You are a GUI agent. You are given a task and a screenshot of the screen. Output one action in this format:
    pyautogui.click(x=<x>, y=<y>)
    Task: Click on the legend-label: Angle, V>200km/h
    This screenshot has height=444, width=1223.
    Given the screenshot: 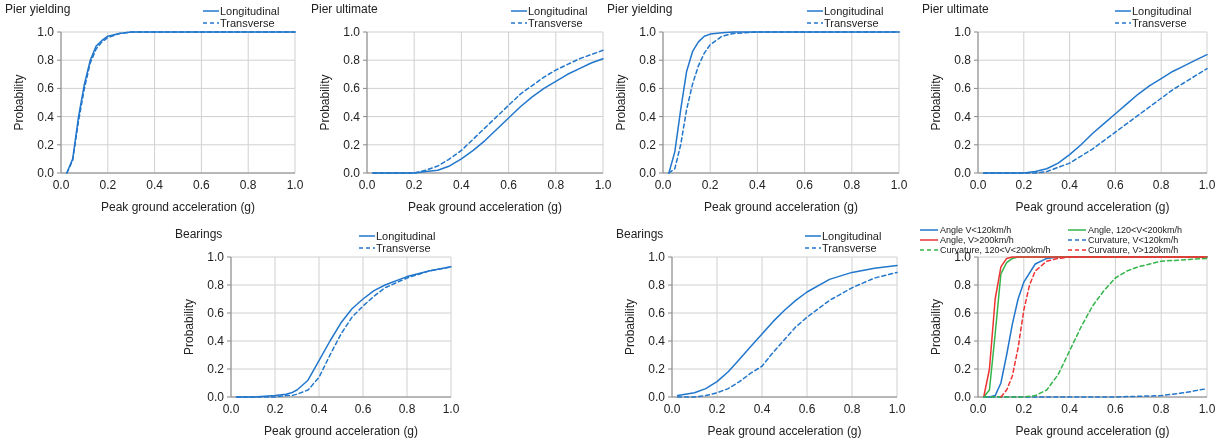 What is the action you would take?
    pyautogui.click(x=977, y=240)
    